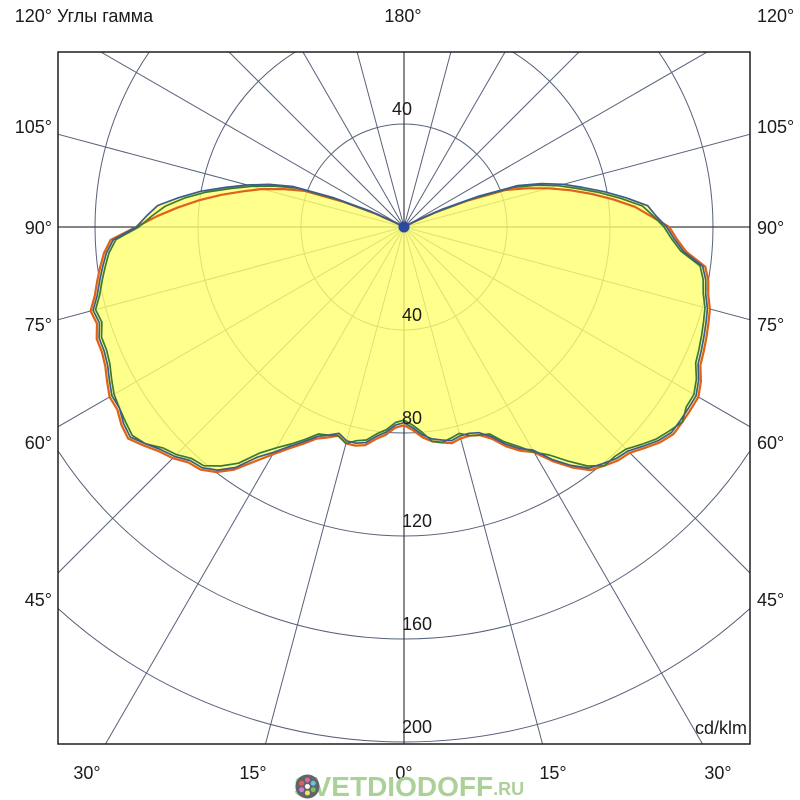 Image resolution: width=800 pixels, height=800 pixels. What do you see at coordinates (38, 443) in the screenshot?
I see `gamma-label-left-60°: 60°` at bounding box center [38, 443].